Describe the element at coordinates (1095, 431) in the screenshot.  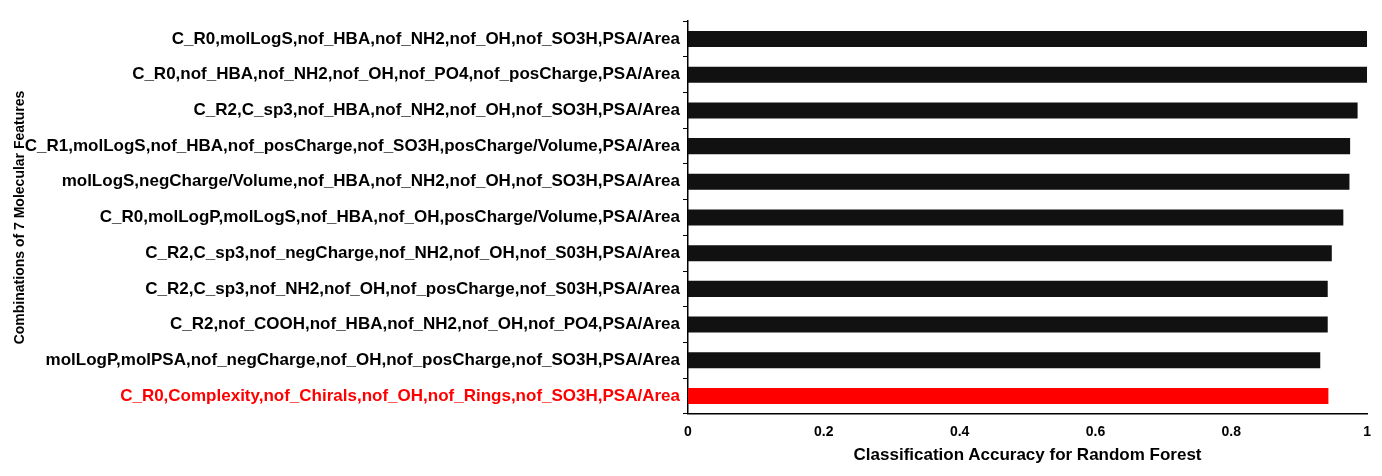
I see `x-tick-label: 0.6` at that location.